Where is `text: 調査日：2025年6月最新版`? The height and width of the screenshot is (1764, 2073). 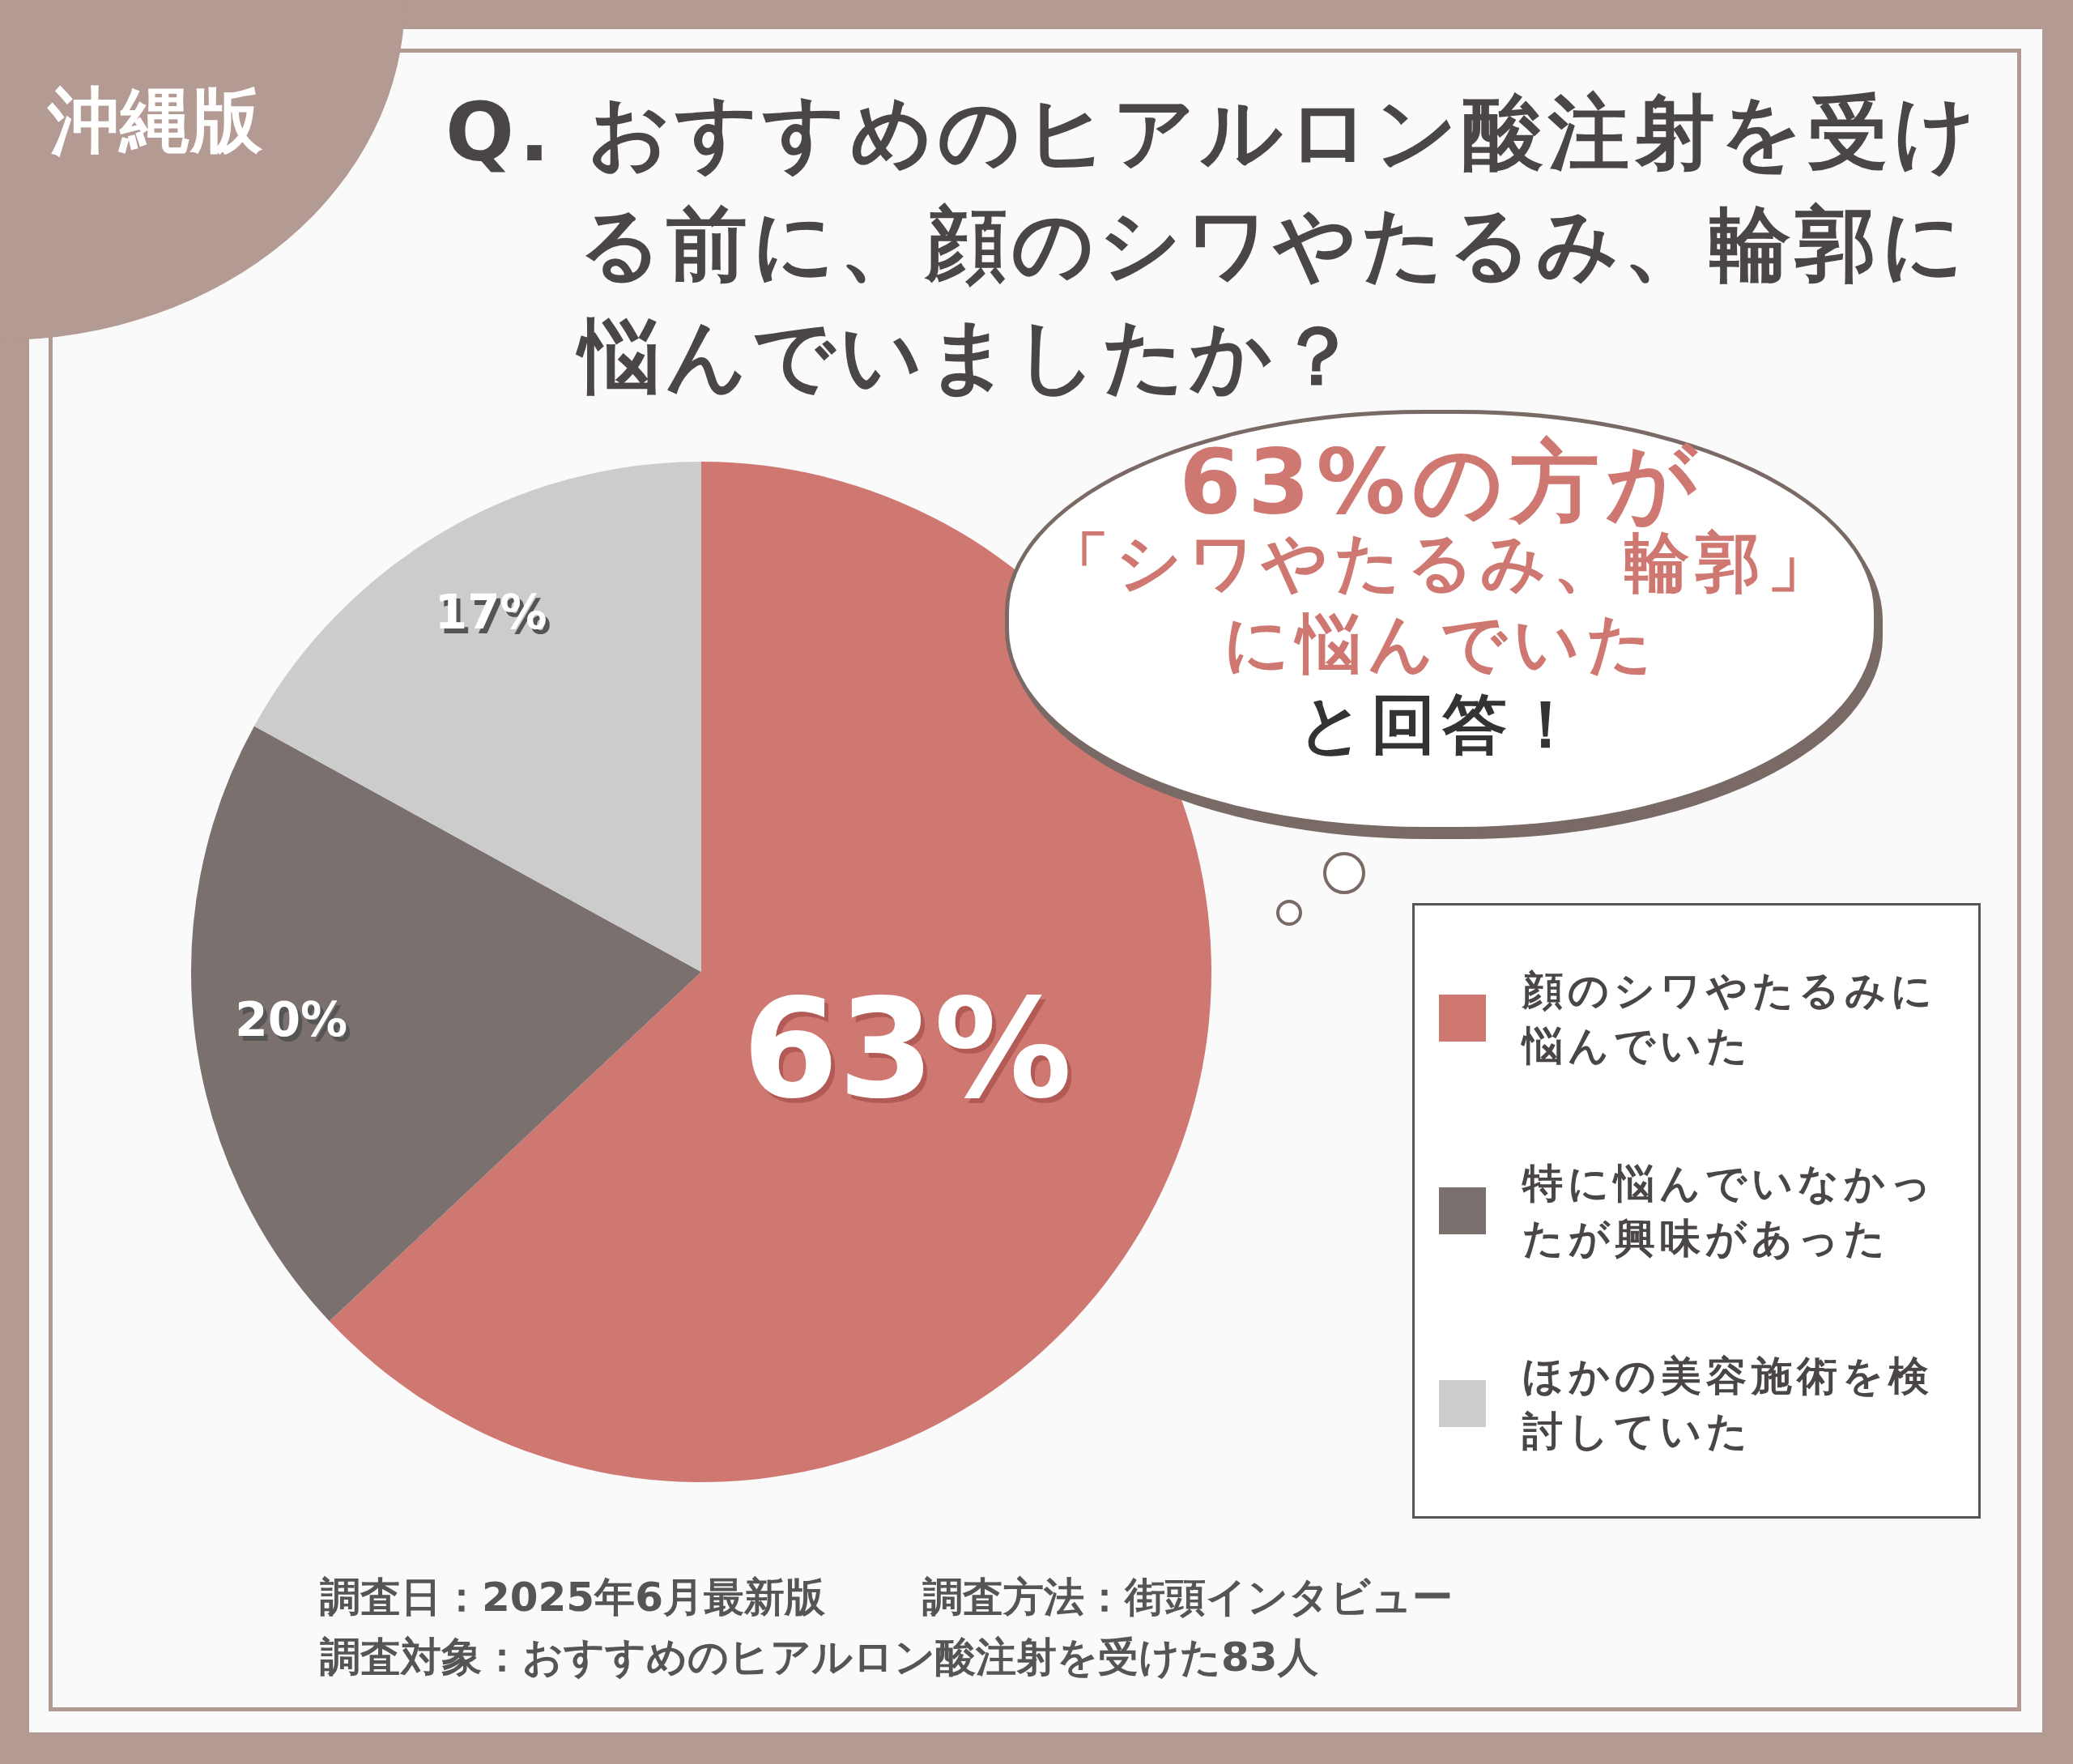 text: 調査日：2025年6月最新版 is located at coordinates (572, 1597).